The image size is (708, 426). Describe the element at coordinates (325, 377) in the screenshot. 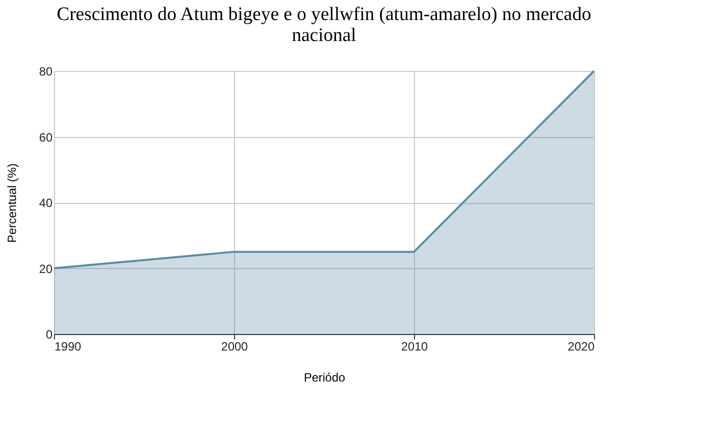

I see `x-axis-title: Periódo` at that location.